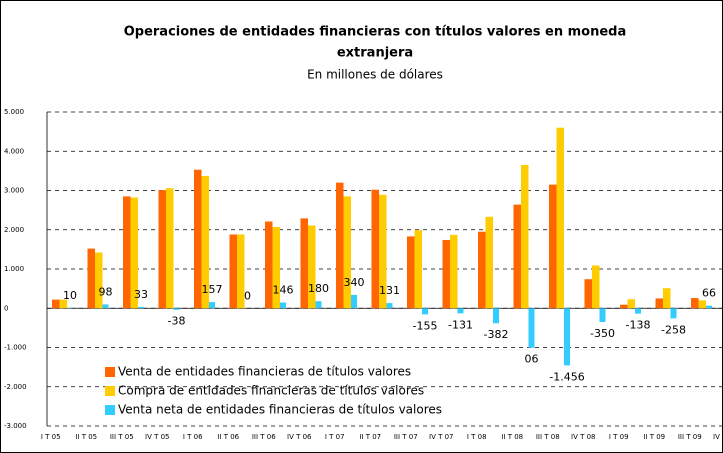 This screenshot has width=723, height=453. What do you see at coordinates (512, 437) in the screenshot?
I see `x-tick-label: II T 08` at bounding box center [512, 437].